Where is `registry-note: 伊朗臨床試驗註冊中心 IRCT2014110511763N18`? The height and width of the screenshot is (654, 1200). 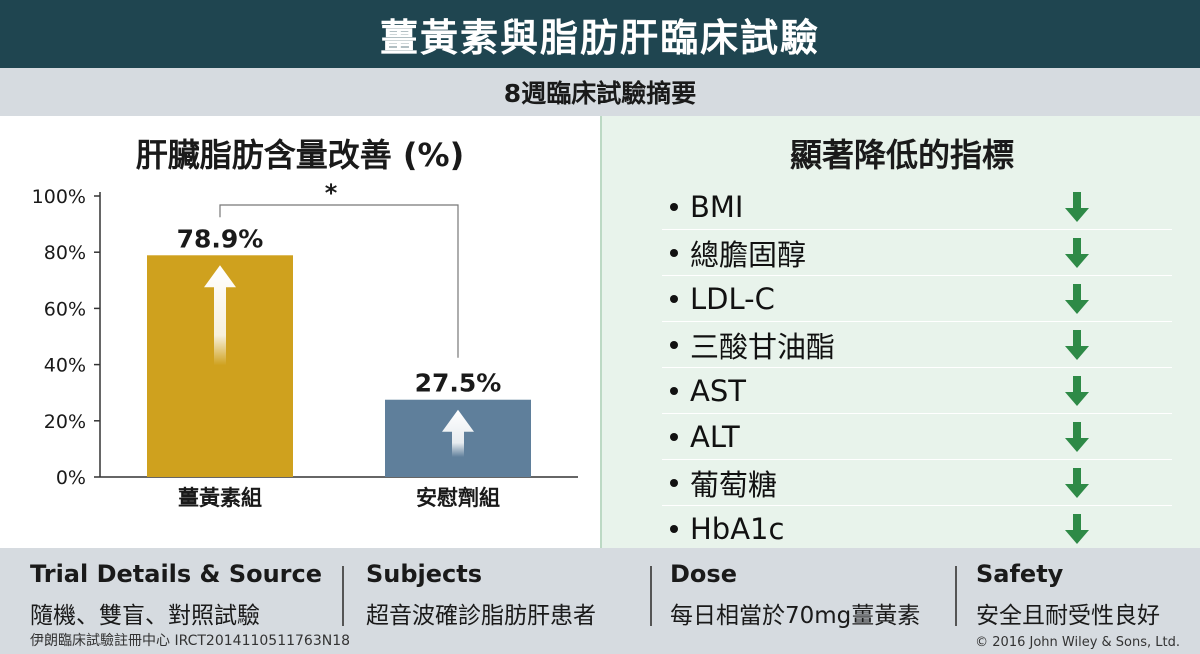 registry-note: 伊朗臨床試驗註冊中心 IRCT2014110511763N18 is located at coordinates (190, 641).